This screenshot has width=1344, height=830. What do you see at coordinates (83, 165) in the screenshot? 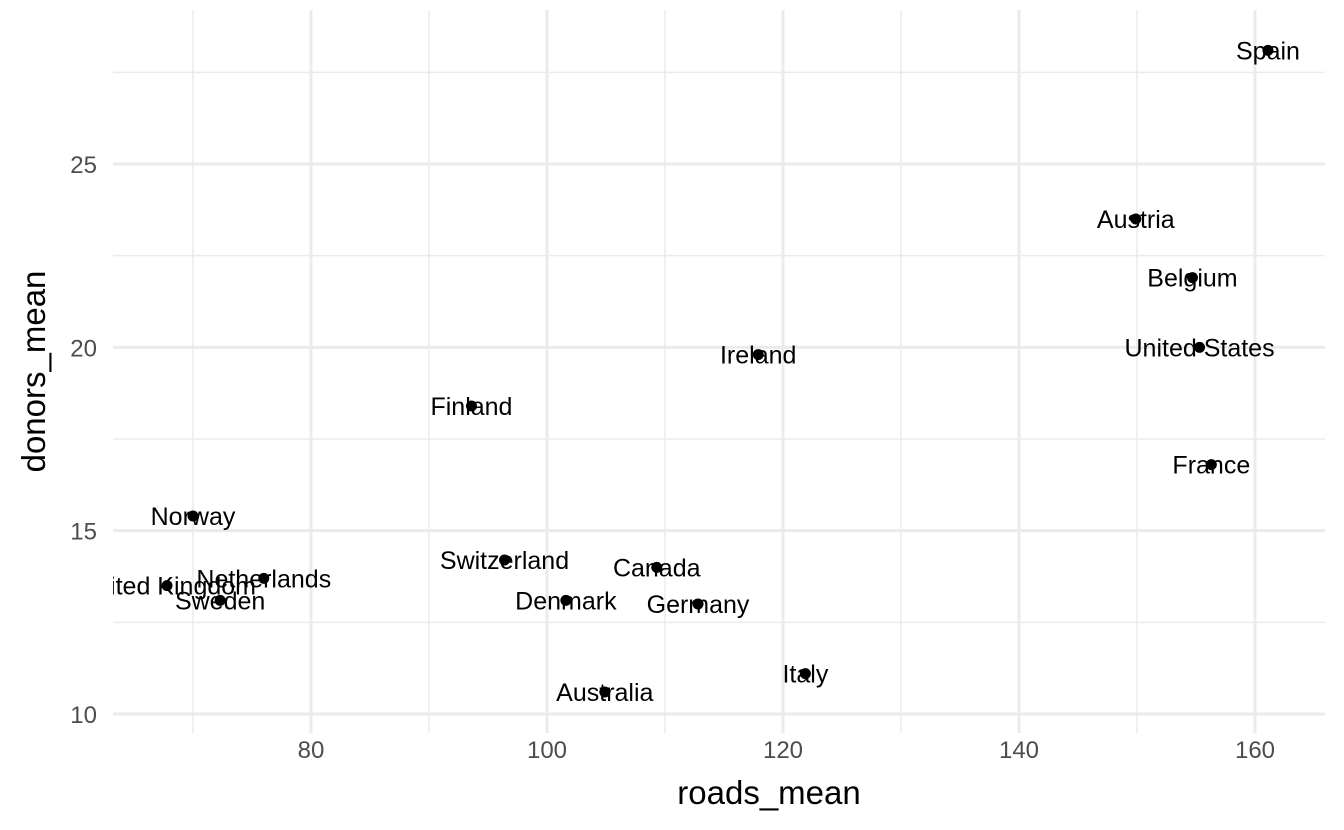
I see `y-tick-label: 25` at bounding box center [83, 165].